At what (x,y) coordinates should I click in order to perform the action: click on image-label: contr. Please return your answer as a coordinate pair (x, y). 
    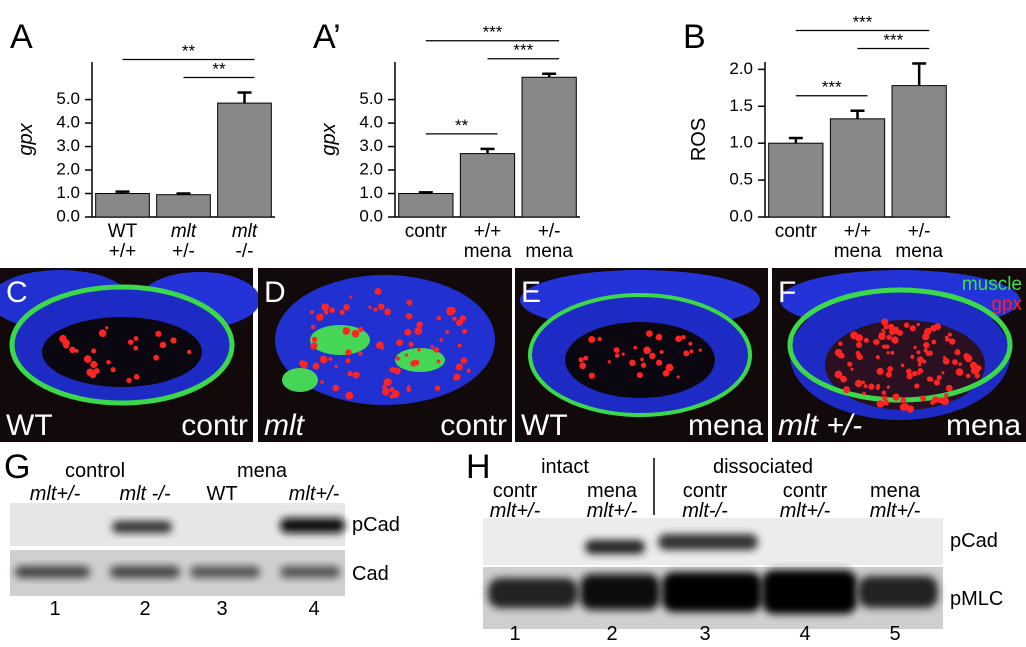
    Looking at the image, I should click on (214, 425).